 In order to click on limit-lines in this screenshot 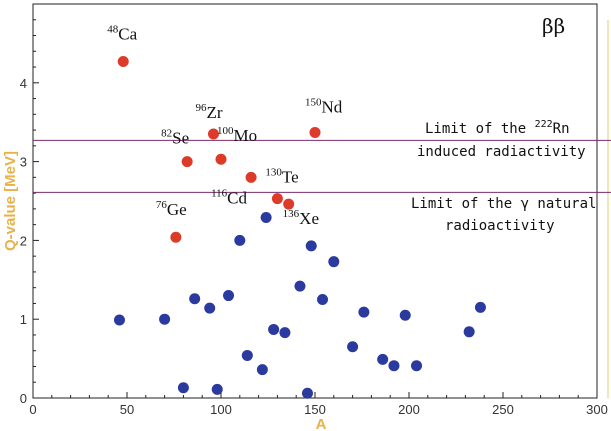, I will do `click(322, 166)`.